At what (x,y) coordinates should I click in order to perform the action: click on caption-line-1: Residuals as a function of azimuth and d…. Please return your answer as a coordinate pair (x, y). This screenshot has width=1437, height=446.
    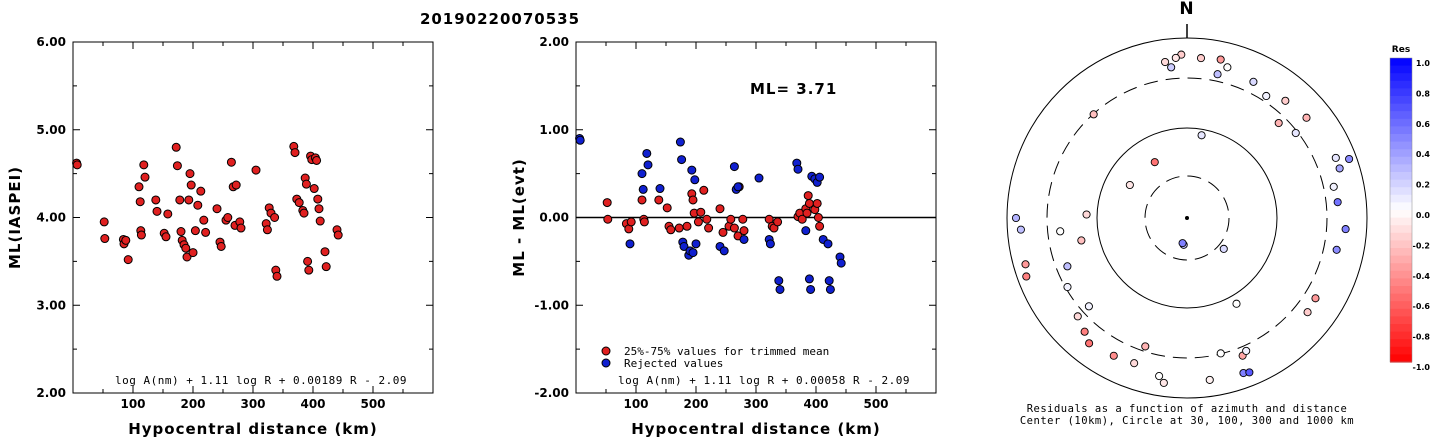
    Looking at the image, I should click on (1187, 409).